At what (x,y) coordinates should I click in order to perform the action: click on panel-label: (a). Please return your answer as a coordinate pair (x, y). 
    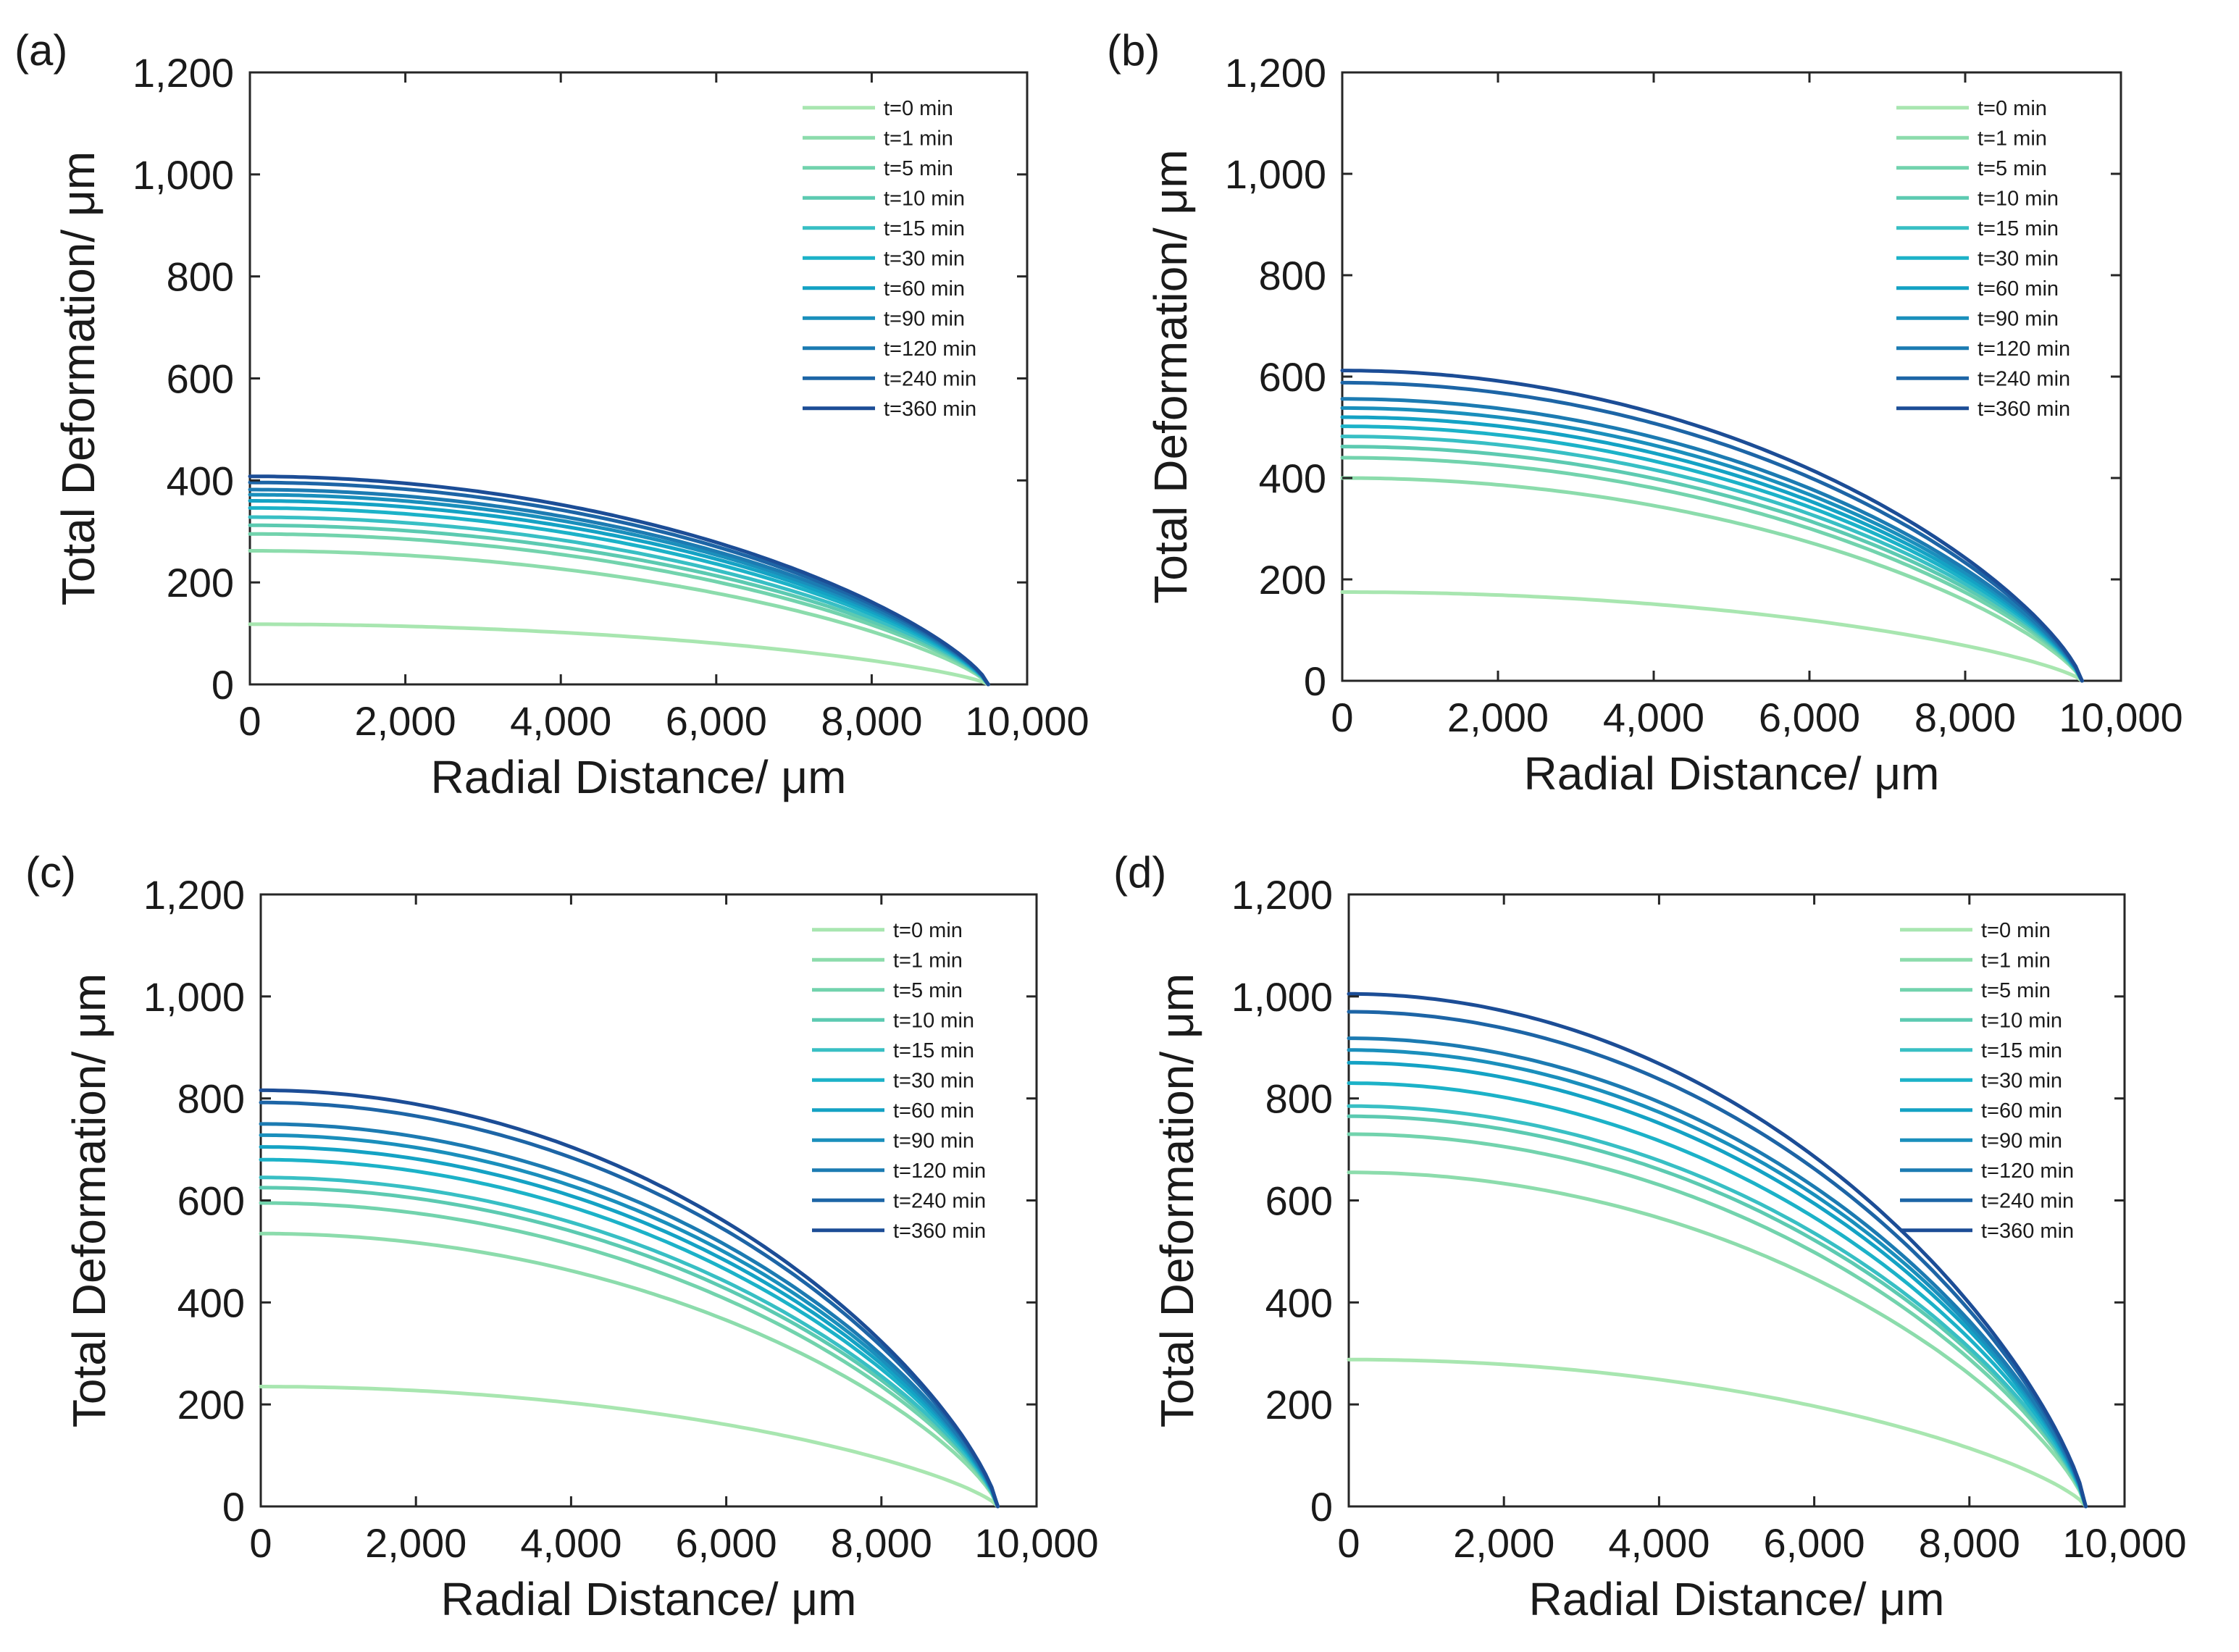
    Looking at the image, I should click on (40, 50).